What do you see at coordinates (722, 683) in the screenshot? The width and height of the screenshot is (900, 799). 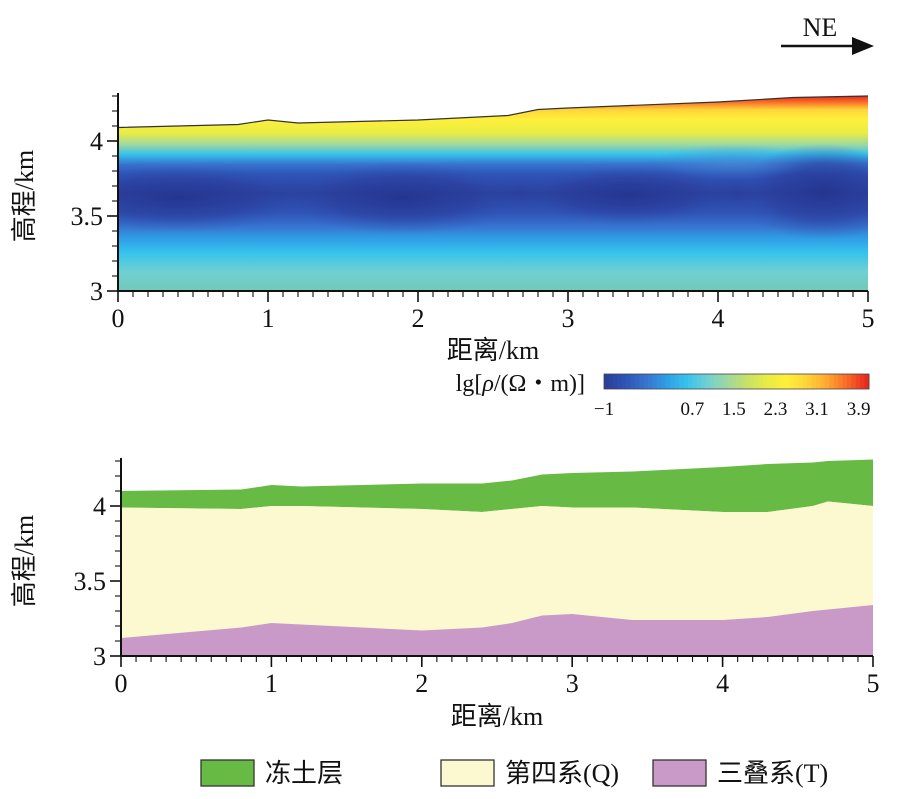 I see `geology-x-tick-label: 4` at bounding box center [722, 683].